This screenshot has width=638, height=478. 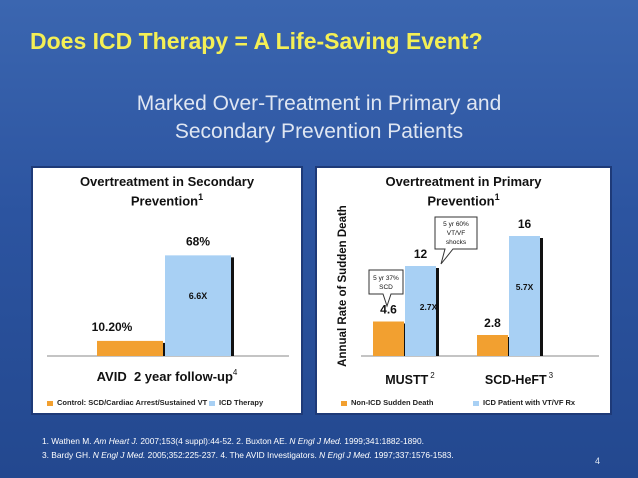 I want to click on legend-icd-patient: ICD Patient with VT/VF Rx, so click(x=524, y=402).